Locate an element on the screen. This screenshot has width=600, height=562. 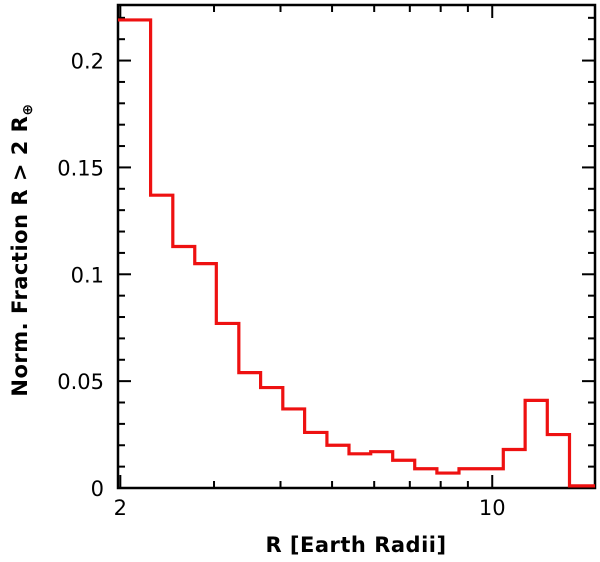
x-tick-label: 10 is located at coordinates (492, 508).